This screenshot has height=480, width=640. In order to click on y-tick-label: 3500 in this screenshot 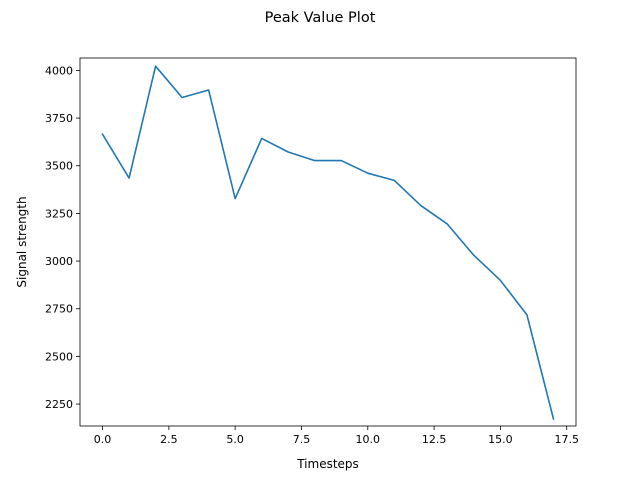, I will do `click(59, 166)`.